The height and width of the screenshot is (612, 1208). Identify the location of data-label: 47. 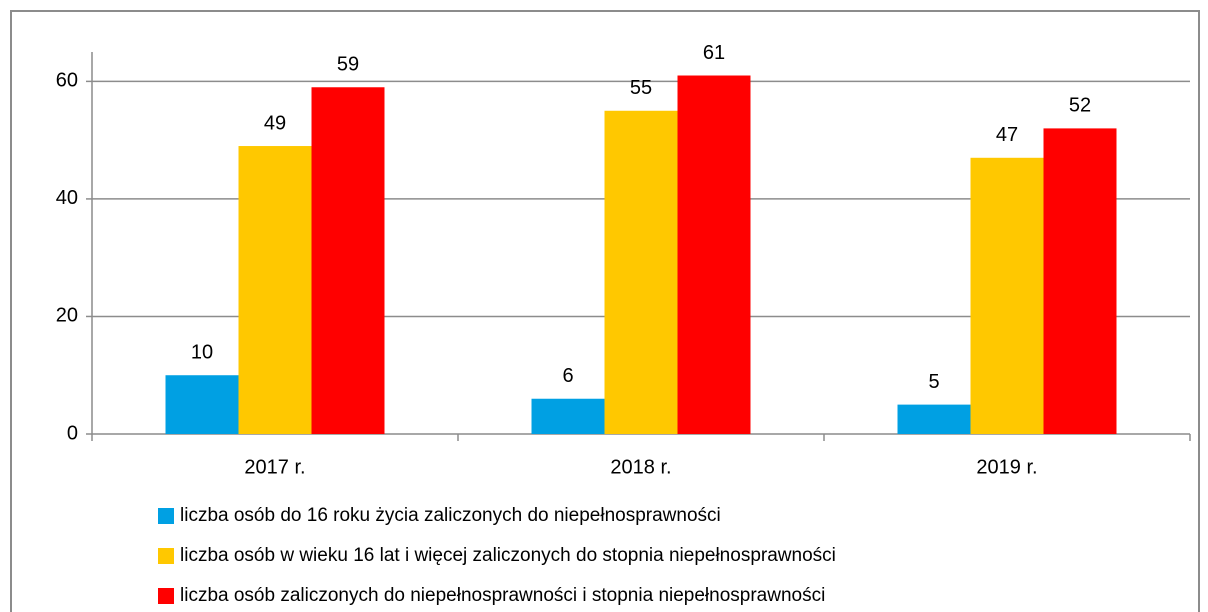
(1007, 135).